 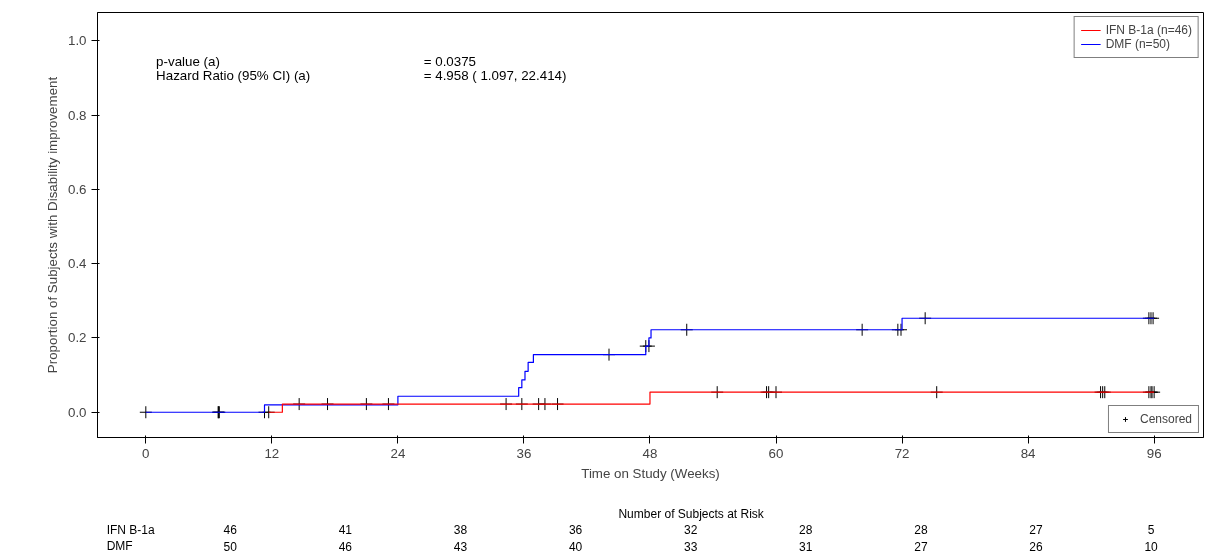 I want to click on y-tick-label: 0.2, so click(x=77, y=338).